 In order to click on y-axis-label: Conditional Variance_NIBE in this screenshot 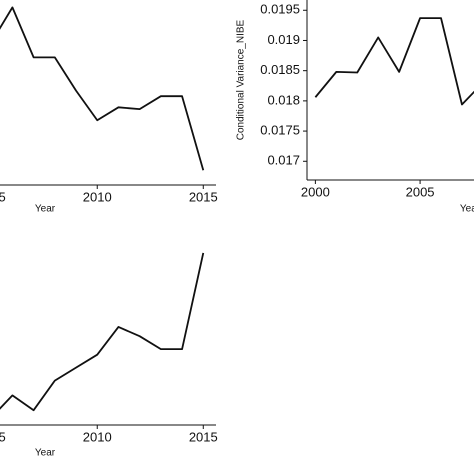, I will do `click(241, 79)`.